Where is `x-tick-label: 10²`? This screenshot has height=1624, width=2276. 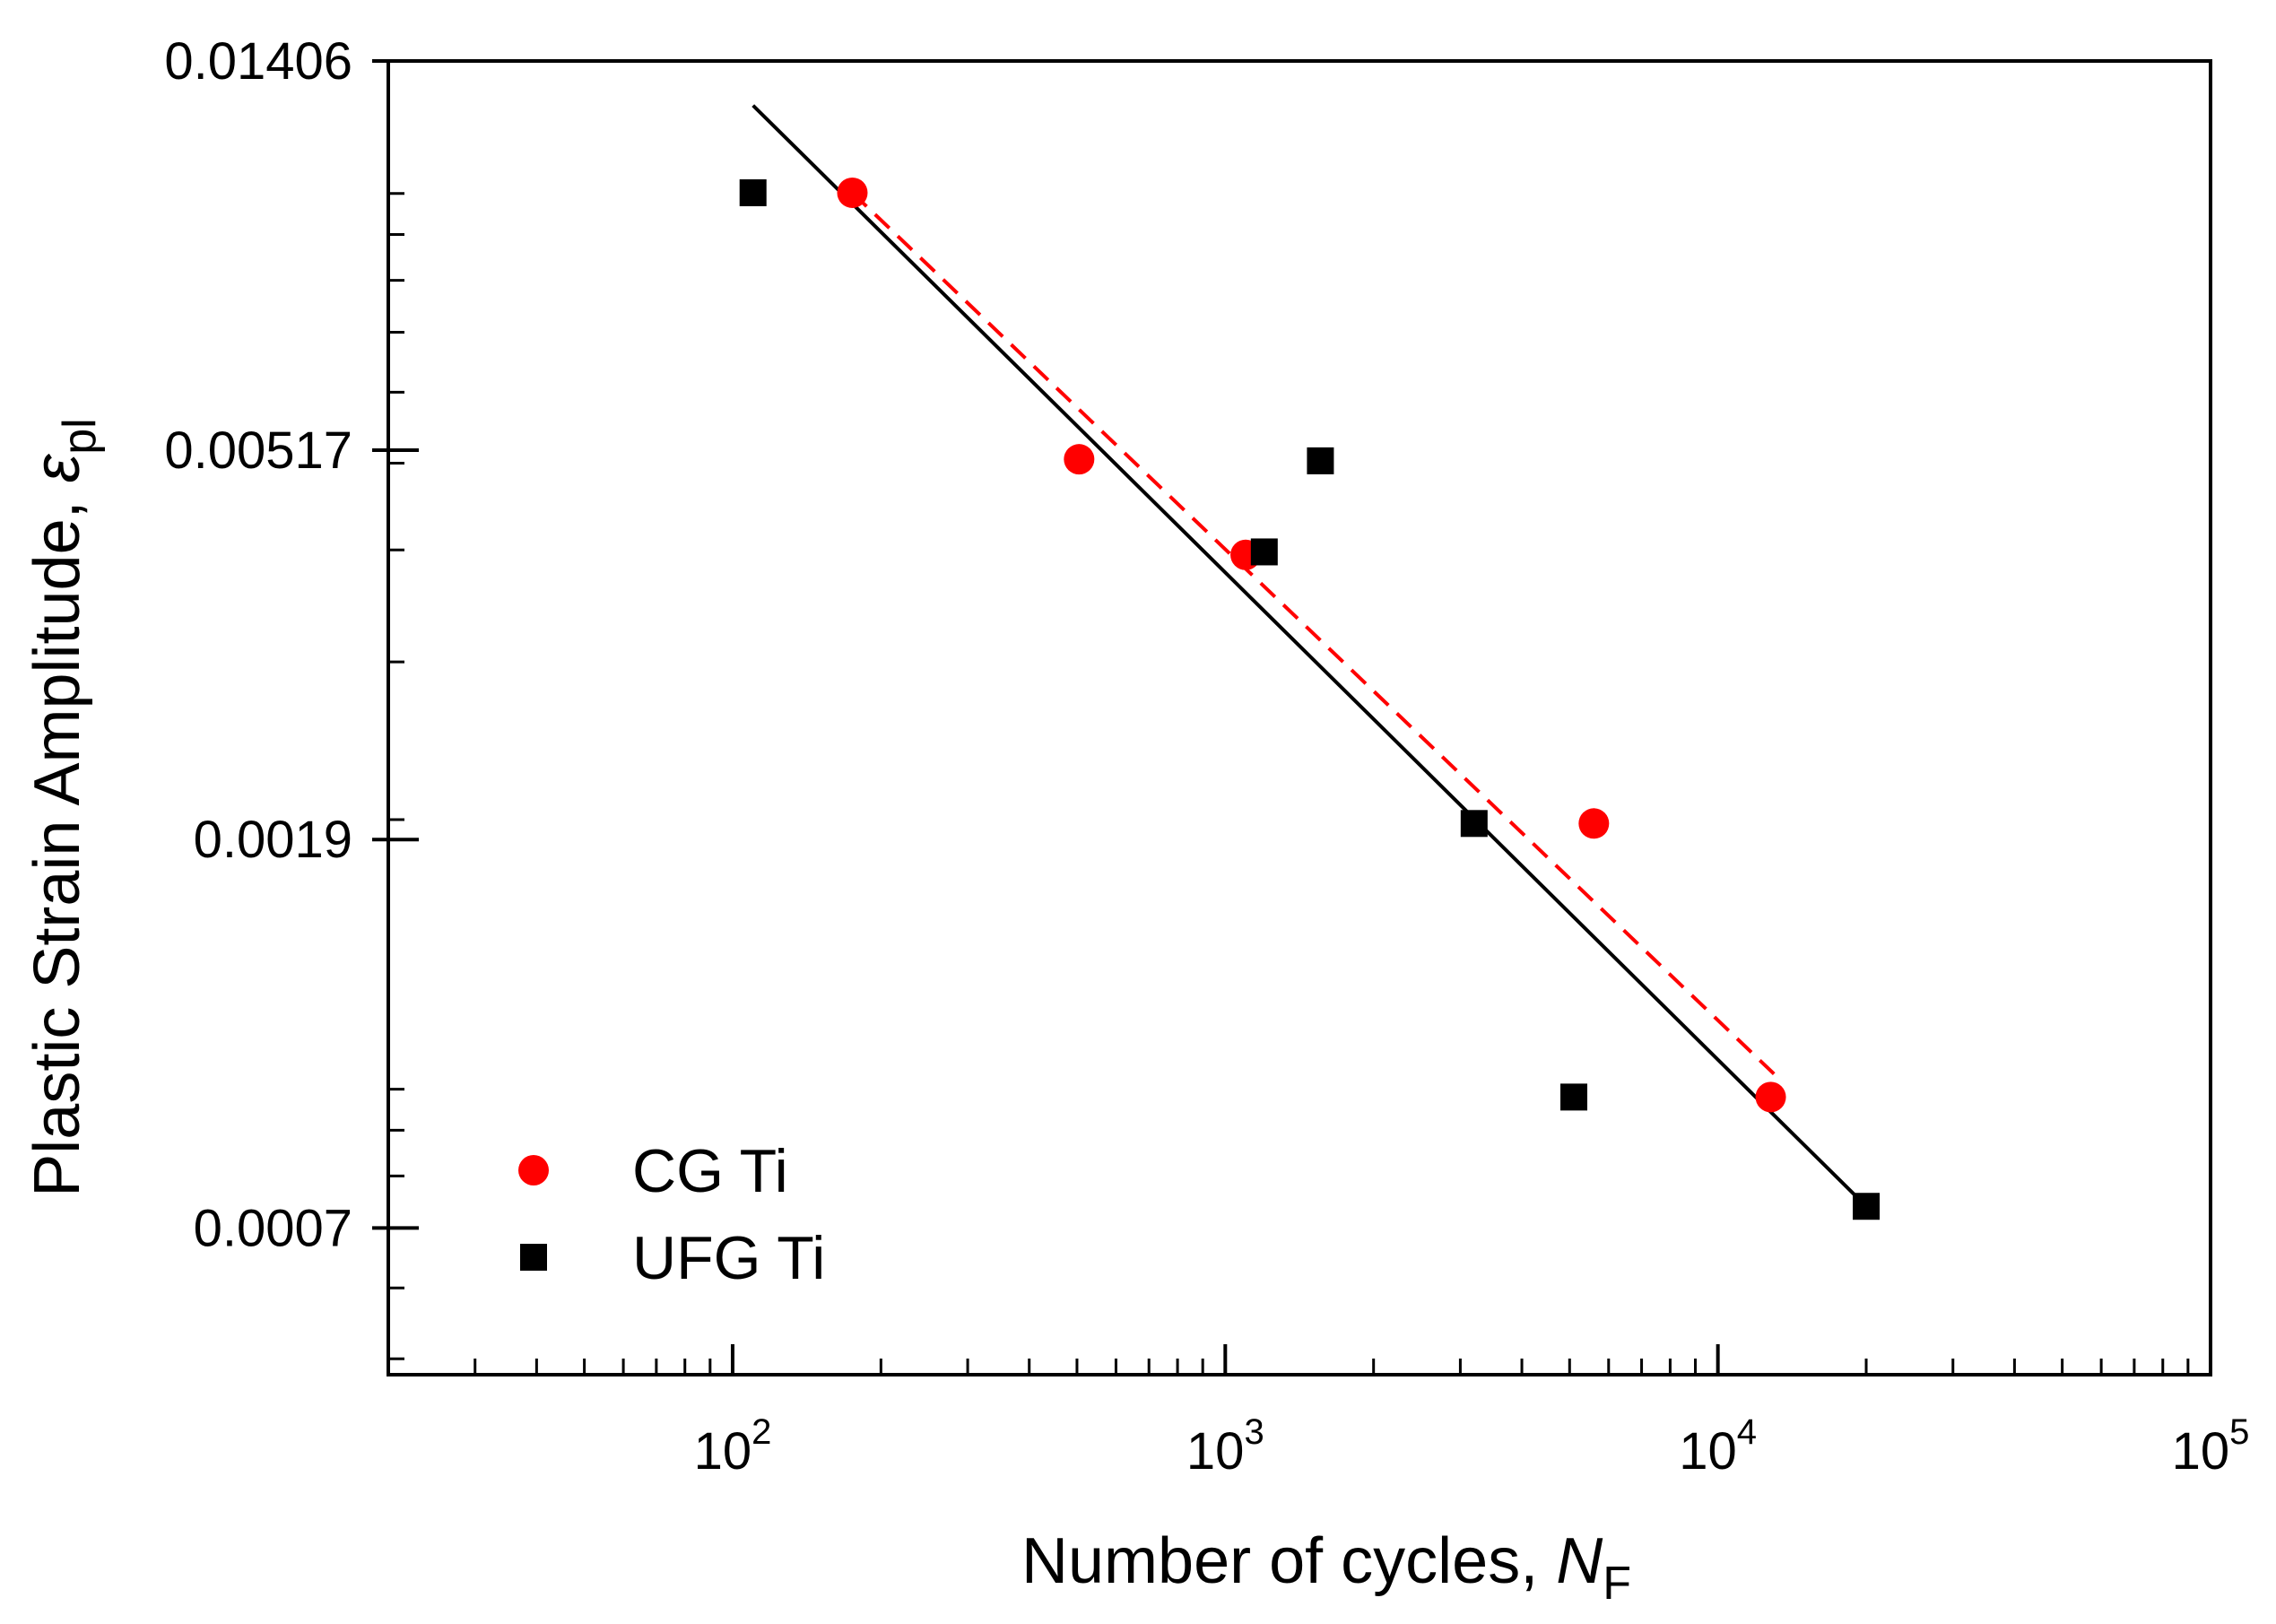 x-tick-label: 10² is located at coordinates (733, 1446).